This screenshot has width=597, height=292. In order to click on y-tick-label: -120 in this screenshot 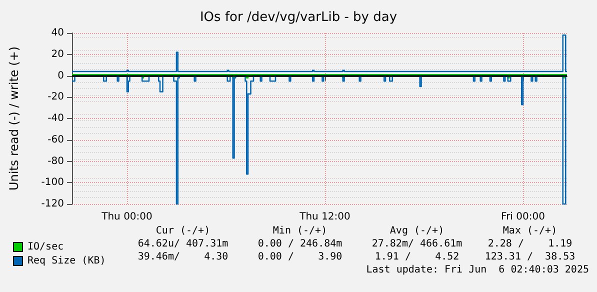, I will do `click(52, 204)`.